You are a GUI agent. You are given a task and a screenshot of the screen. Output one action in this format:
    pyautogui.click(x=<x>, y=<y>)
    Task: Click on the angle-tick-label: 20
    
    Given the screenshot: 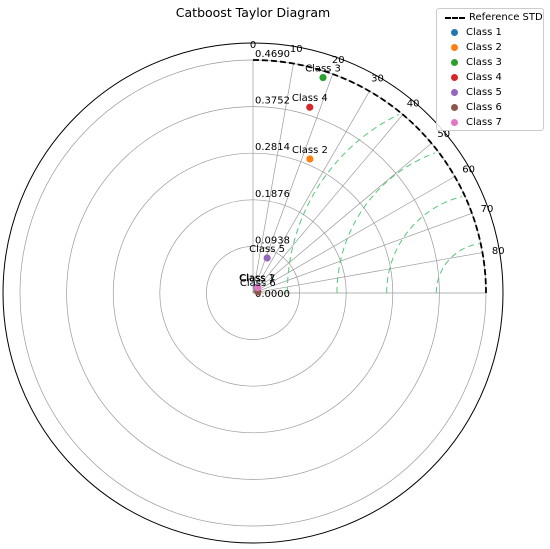 What is the action you would take?
    pyautogui.click(x=338, y=60)
    